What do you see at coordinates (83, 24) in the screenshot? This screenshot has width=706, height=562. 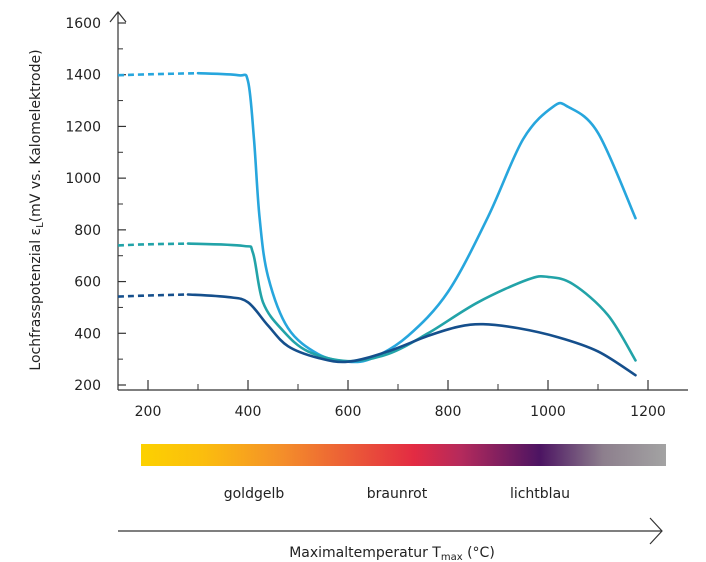 I see `y-tick-label-1600: 1600` at bounding box center [83, 24].